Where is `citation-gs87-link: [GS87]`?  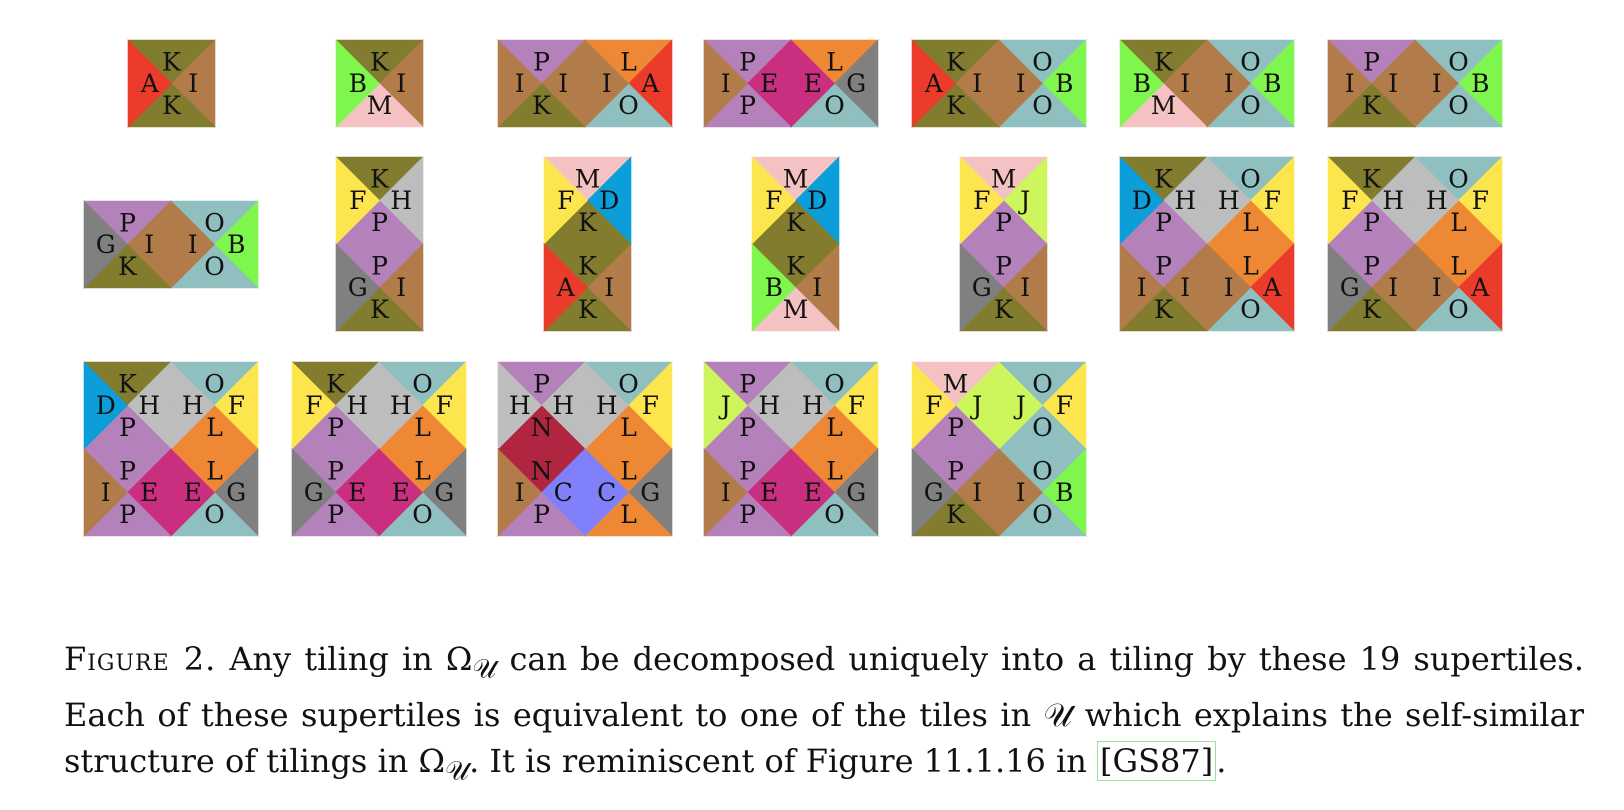
citation-gs87-link: [GS87] is located at coordinates (1157, 761).